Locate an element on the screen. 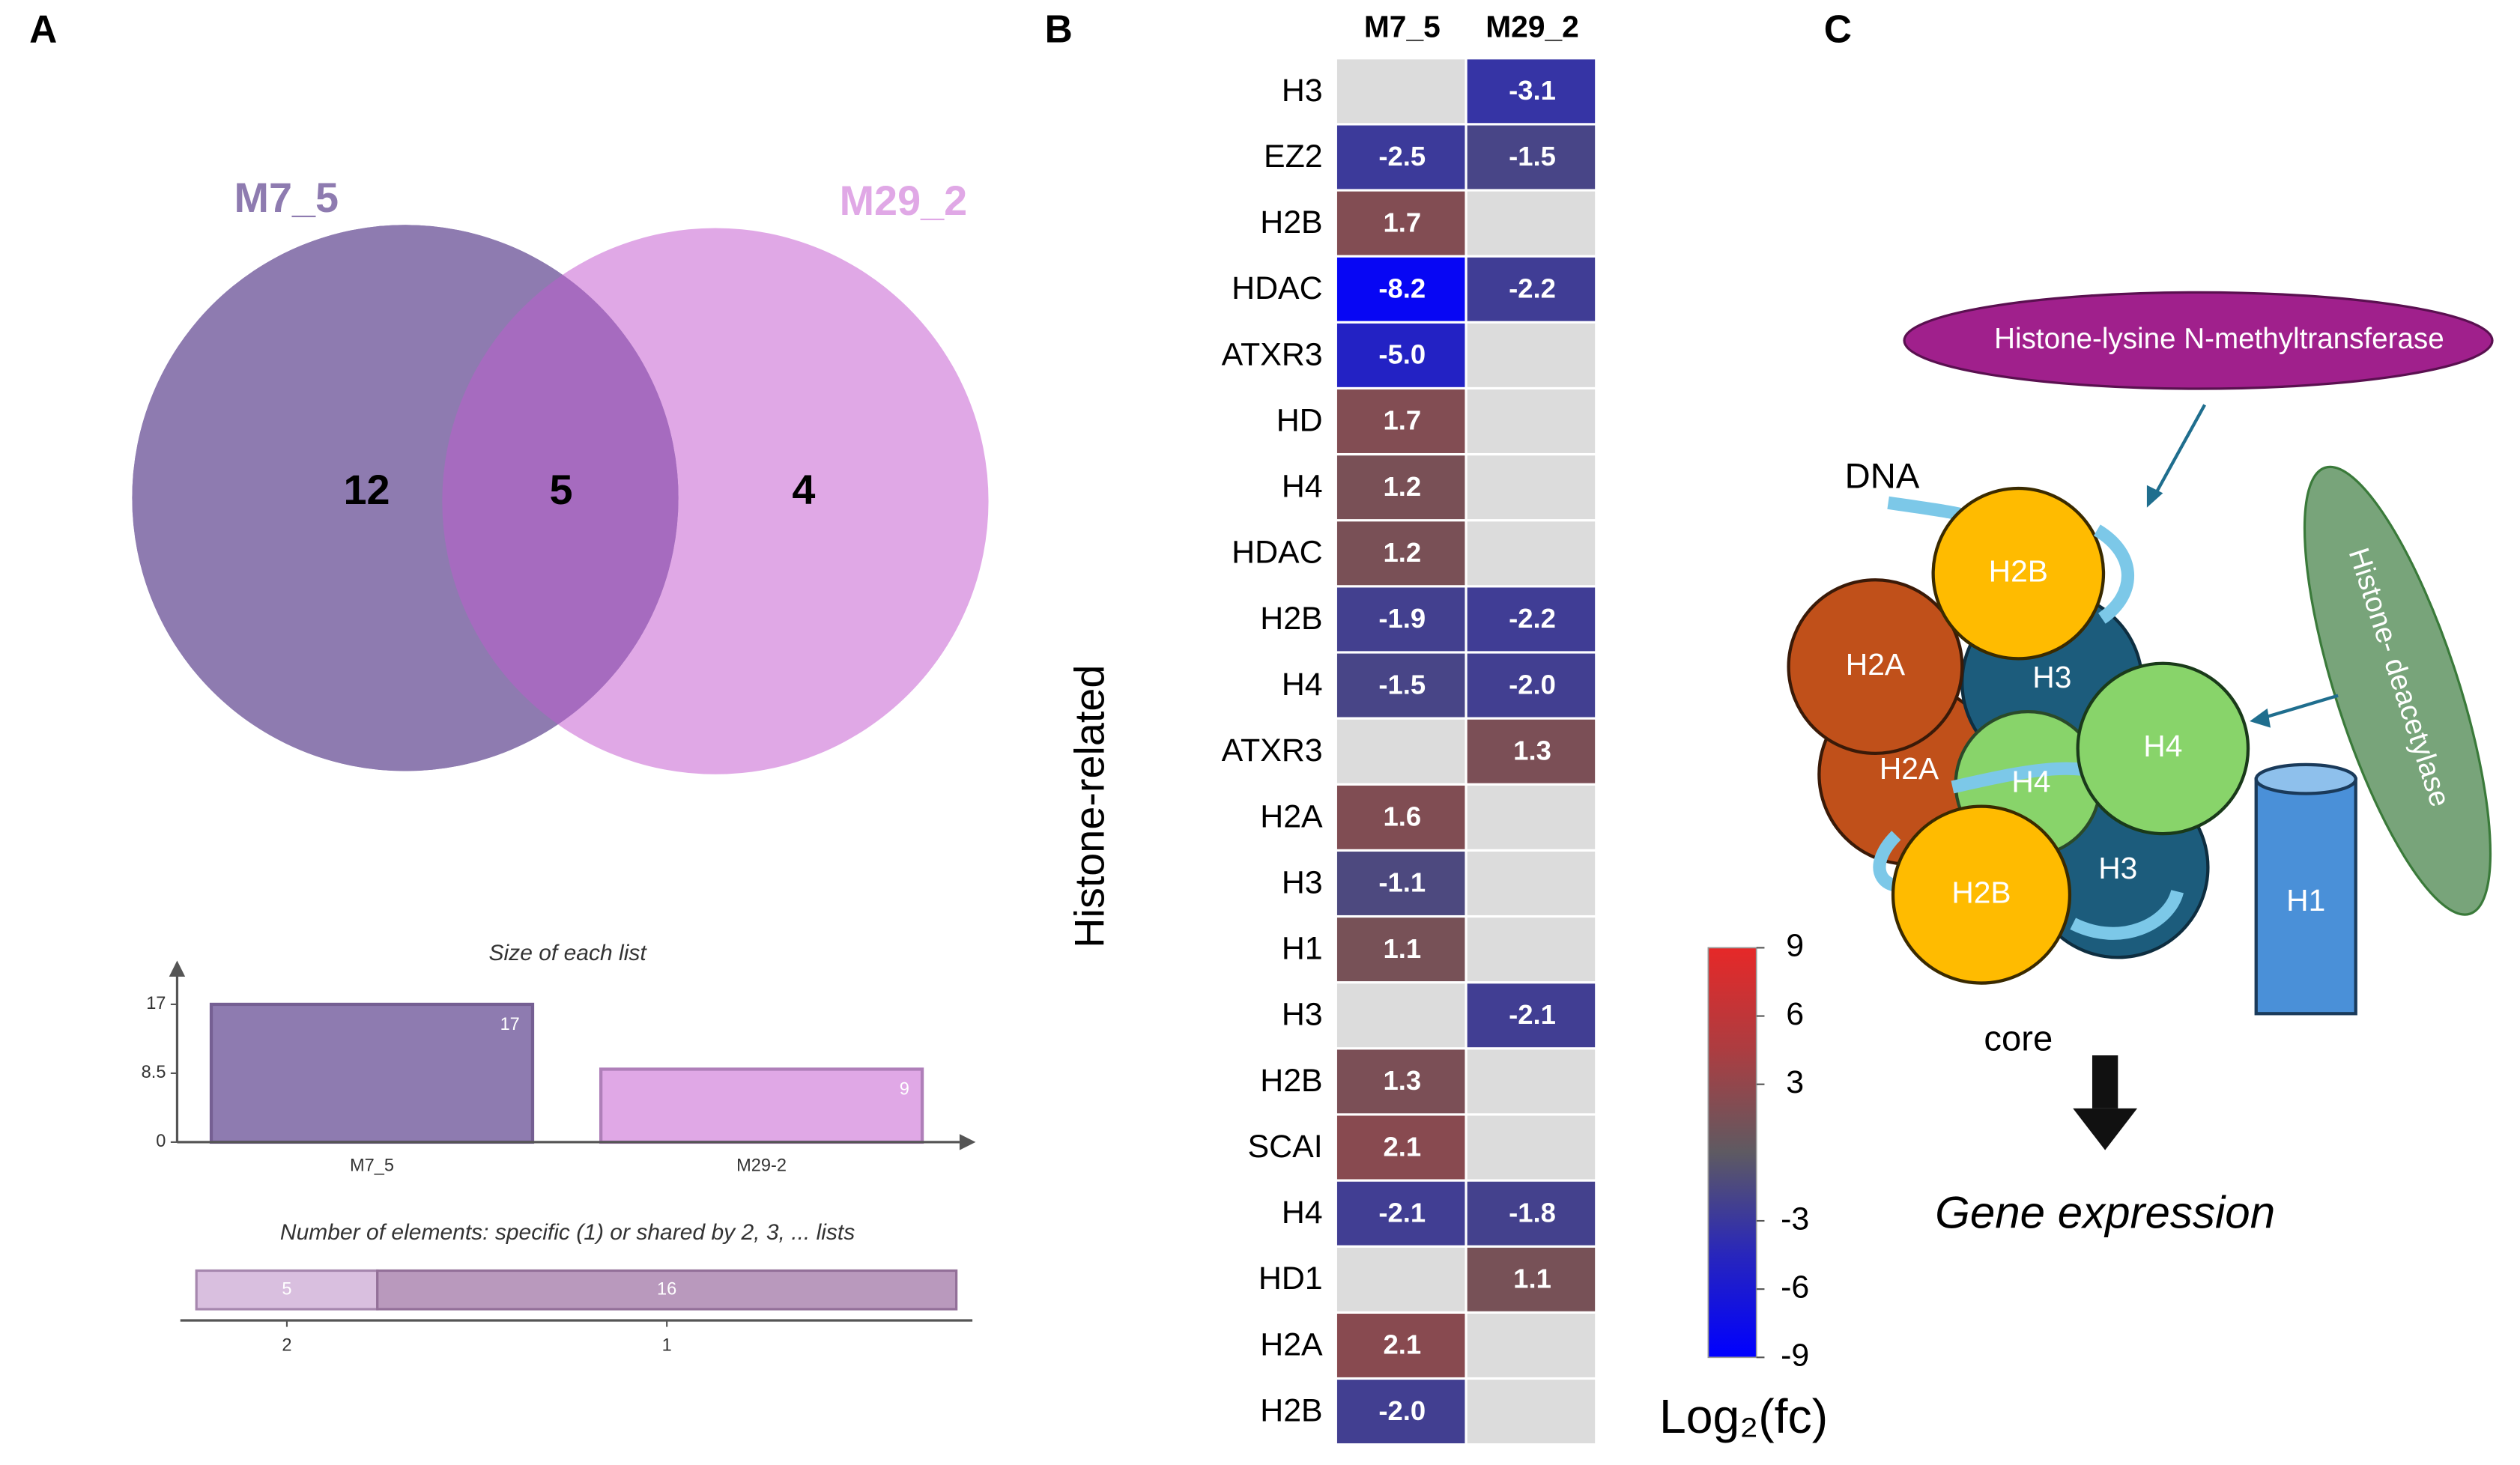 This screenshot has width=2520, height=1465. x-tick-label: 1 is located at coordinates (667, 1345).